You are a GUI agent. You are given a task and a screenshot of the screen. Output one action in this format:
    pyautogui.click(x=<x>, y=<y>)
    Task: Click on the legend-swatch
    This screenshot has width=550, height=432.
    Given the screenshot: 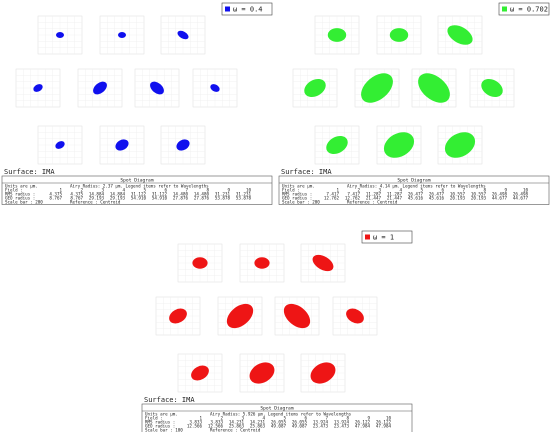 What is the action you would take?
    pyautogui.click(x=367, y=237)
    